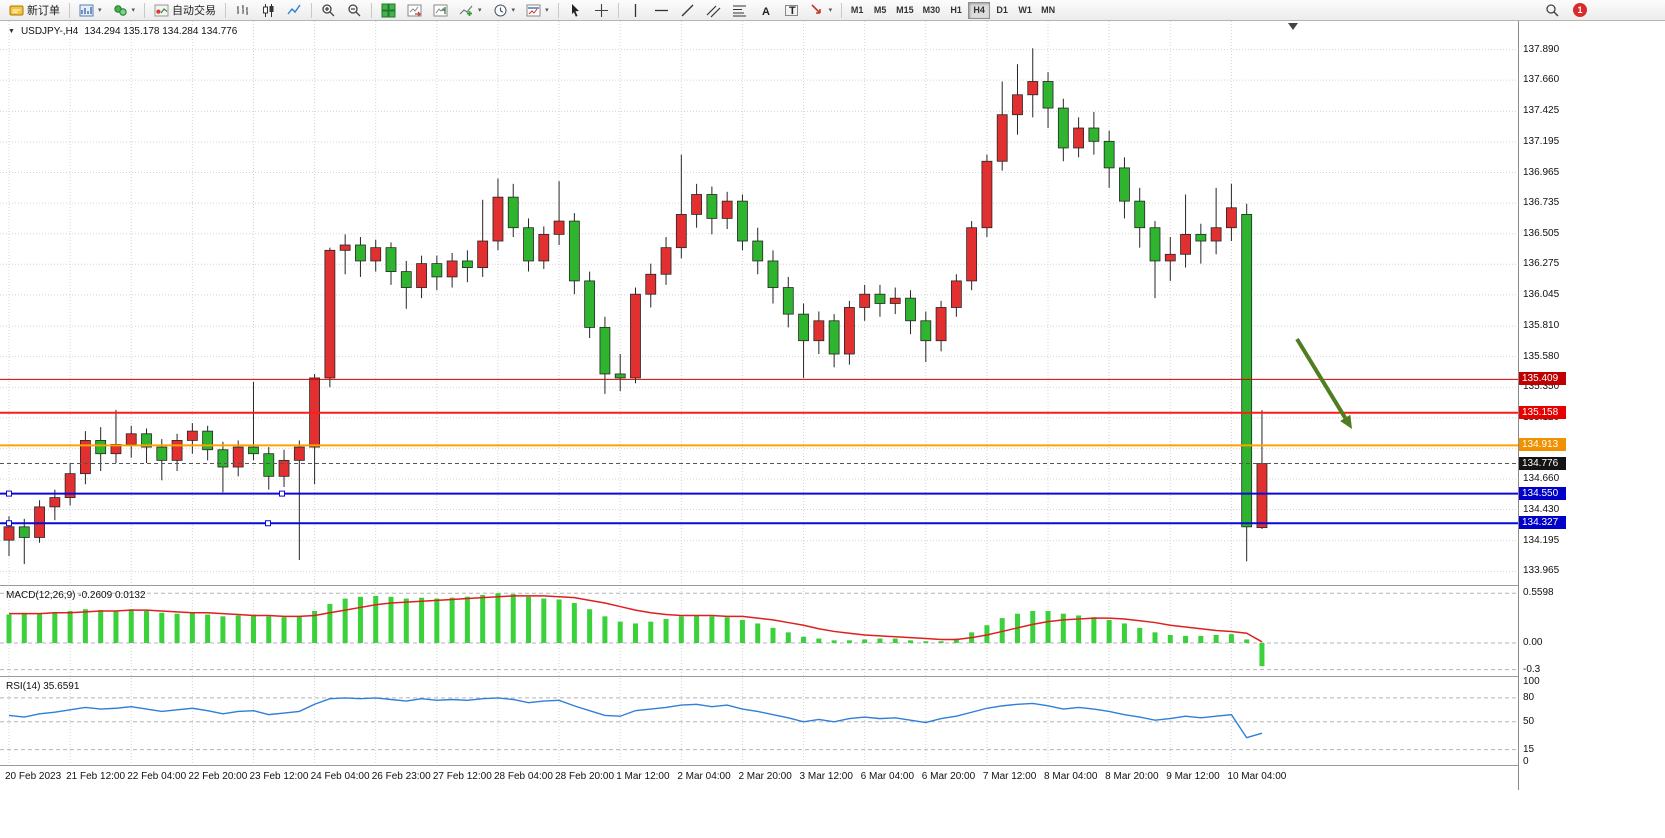 This screenshot has height=838, width=1665. Describe the element at coordinates (827, 776) in the screenshot. I see `time-axis-label: 3 Mar 12:00` at that location.